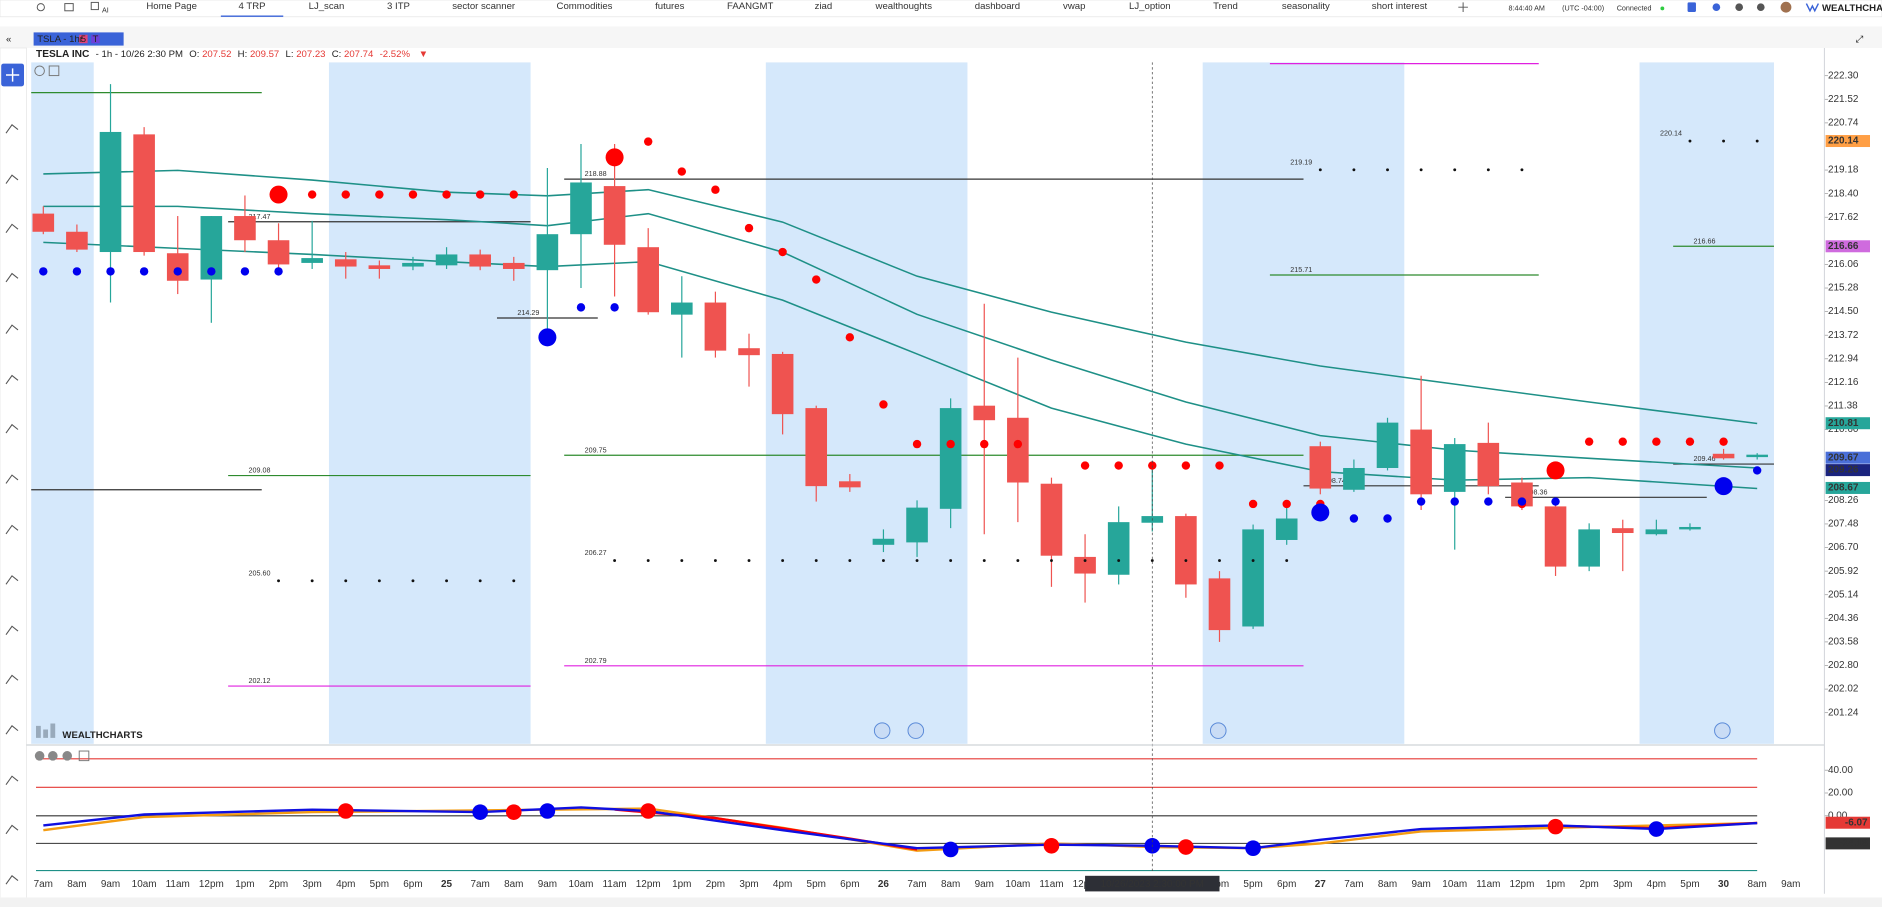 Image resolution: width=1882 pixels, height=907 pixels. I want to click on x-tick-label: 6pm, so click(412, 884).